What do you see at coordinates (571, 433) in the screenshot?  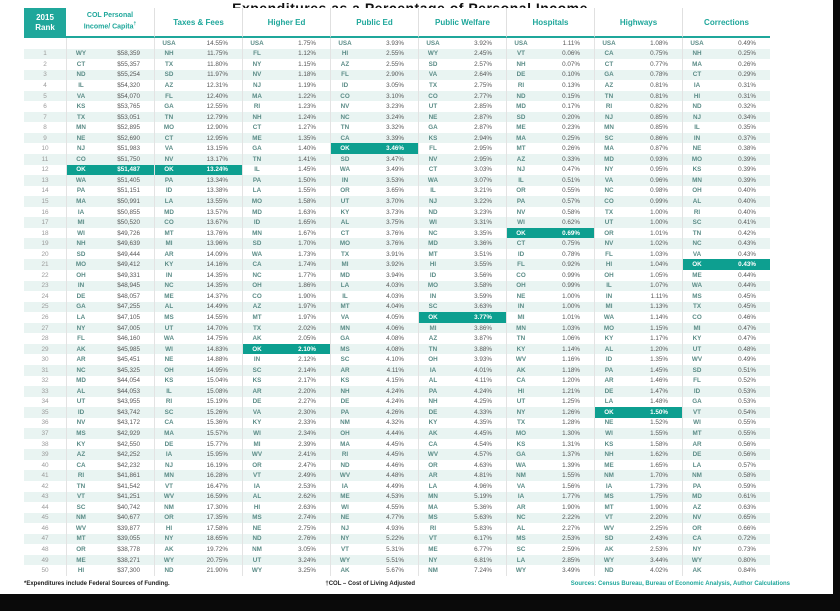 I see `value: 1.30%` at bounding box center [571, 433].